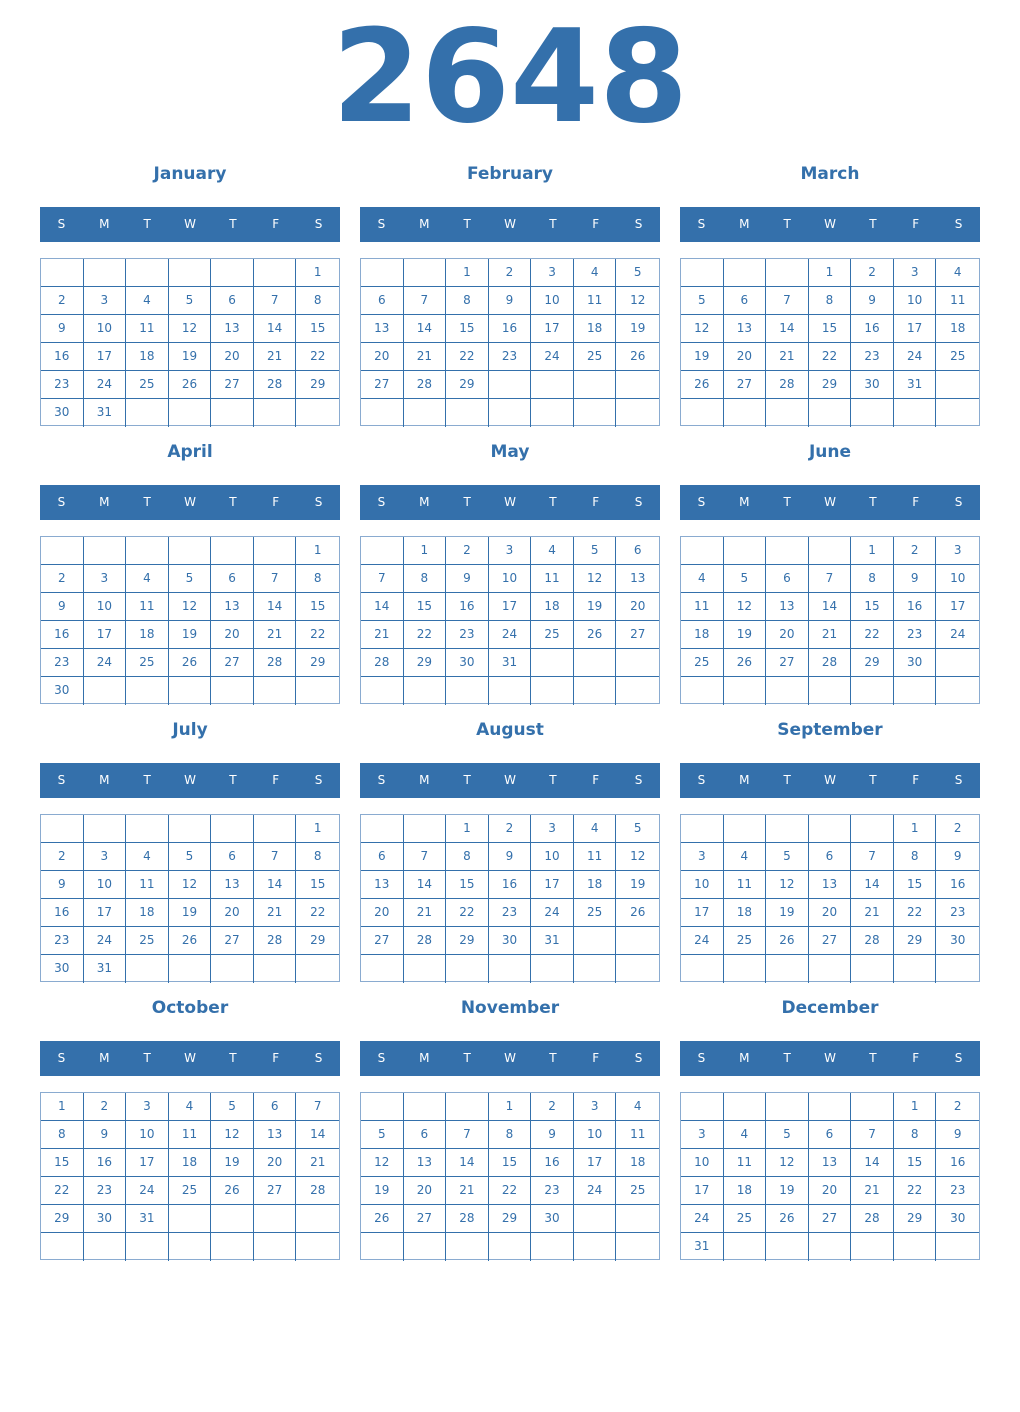  I want to click on day-cell: 12, so click(637, 301).